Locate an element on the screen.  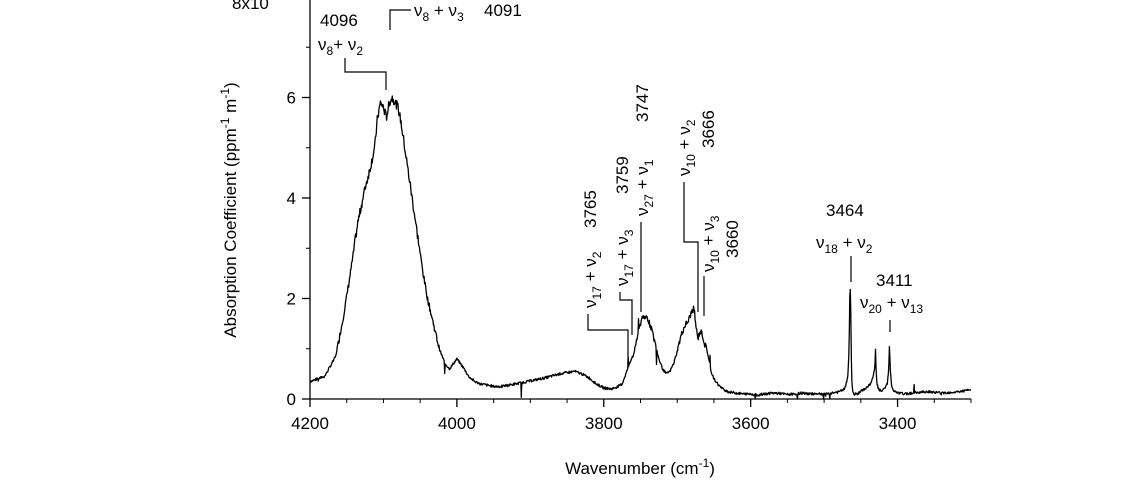
x-axis-label-sup: -1 is located at coordinates (704, 463).